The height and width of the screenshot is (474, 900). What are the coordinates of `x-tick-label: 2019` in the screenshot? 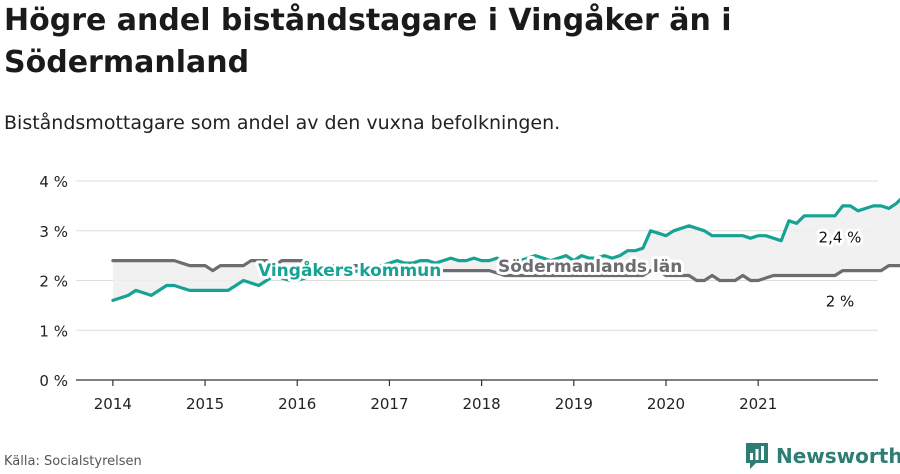 It's located at (574, 404).